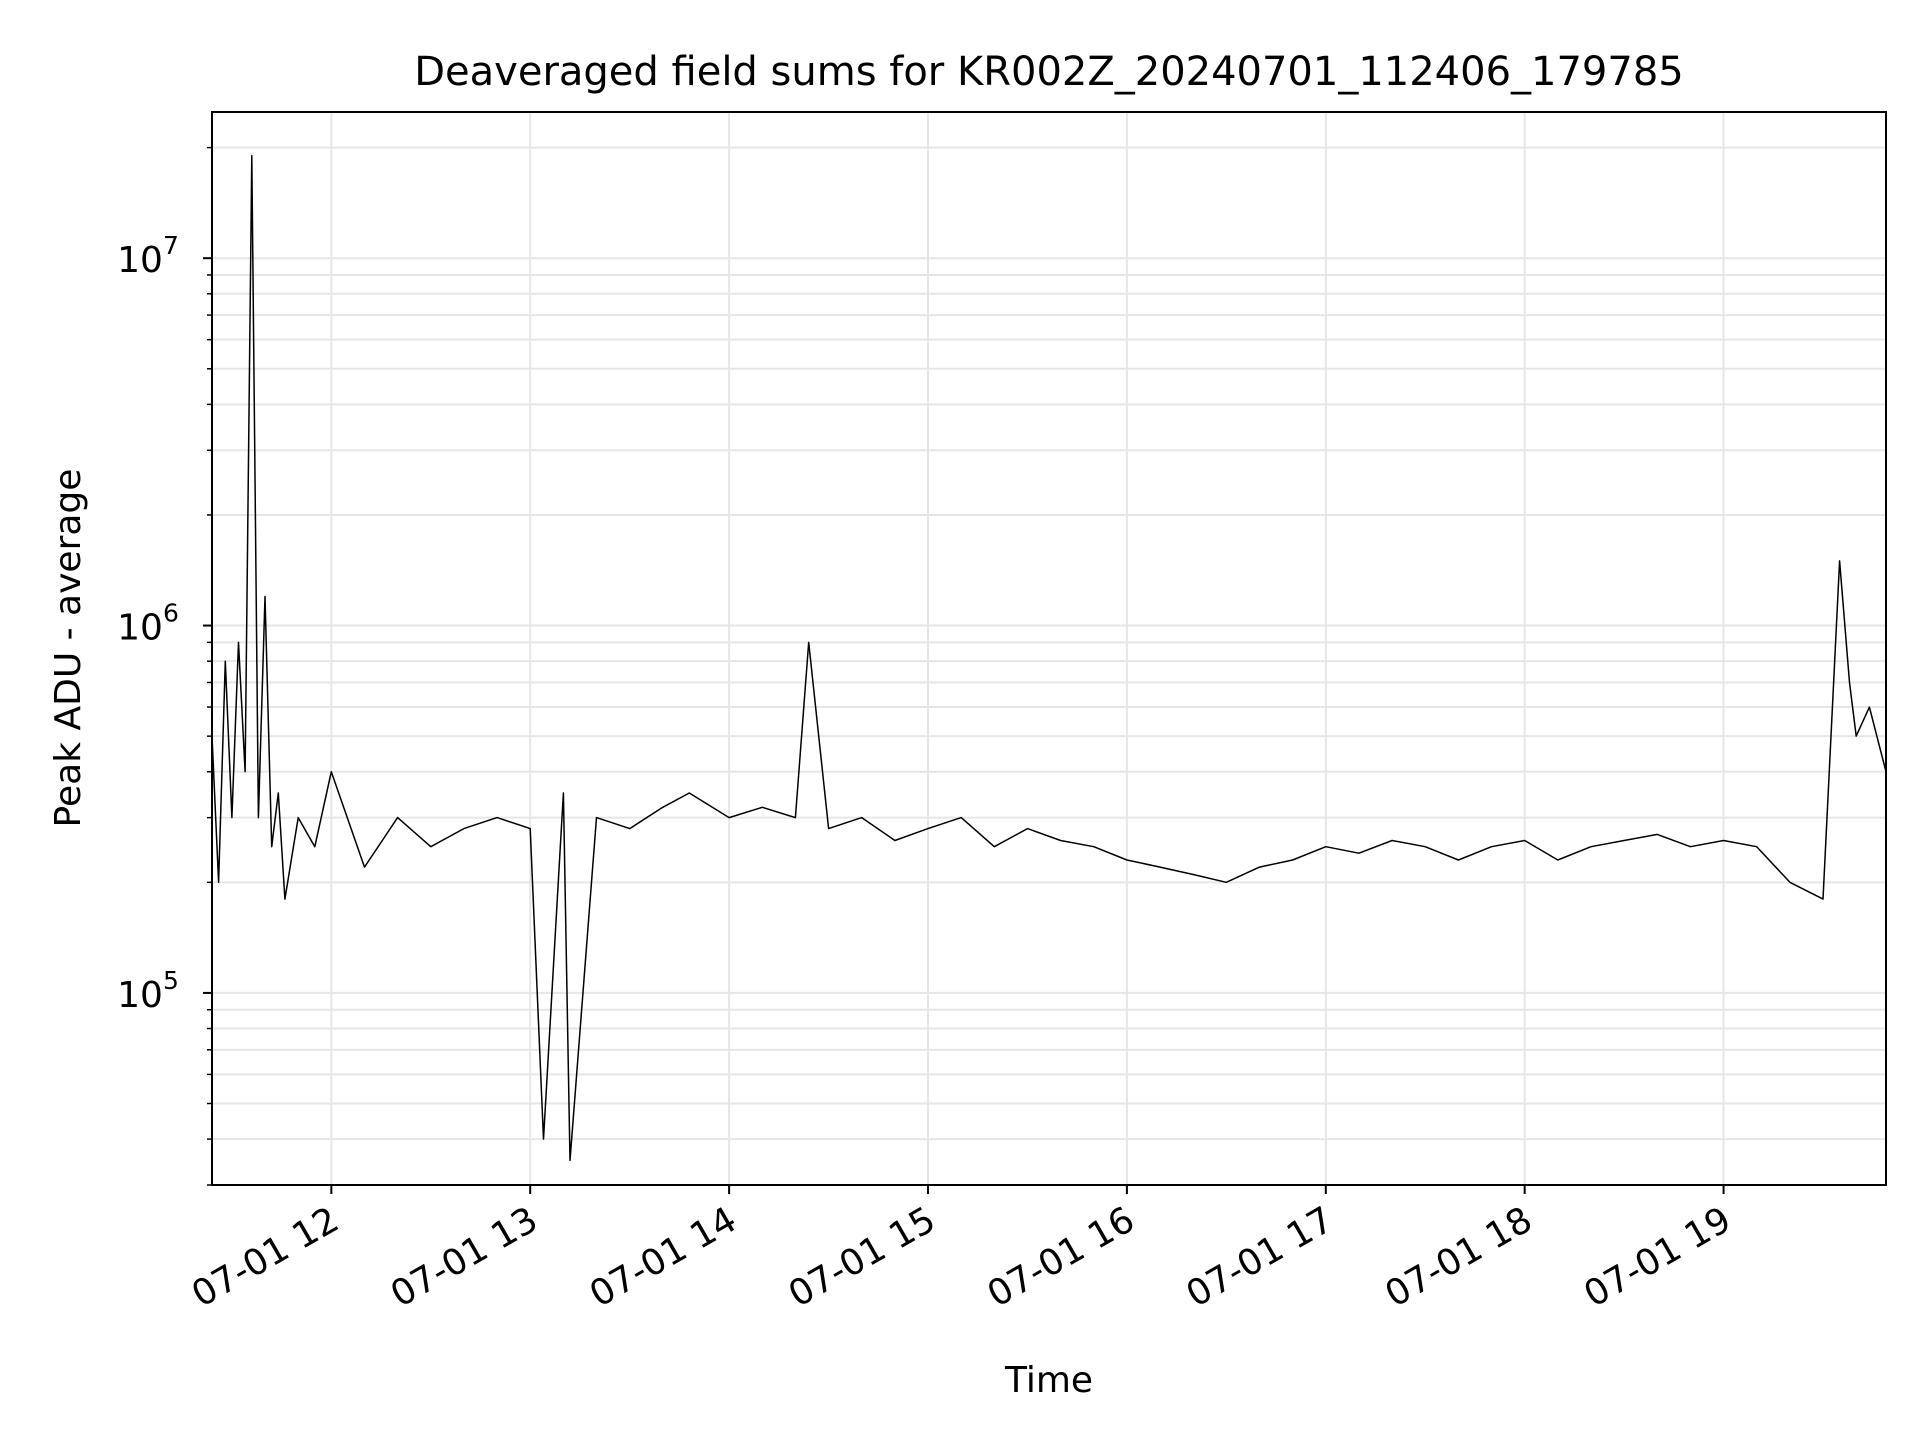 The height and width of the screenshot is (1440, 1920). What do you see at coordinates (1048, 1380) in the screenshot?
I see `x-axis-label: Time` at bounding box center [1048, 1380].